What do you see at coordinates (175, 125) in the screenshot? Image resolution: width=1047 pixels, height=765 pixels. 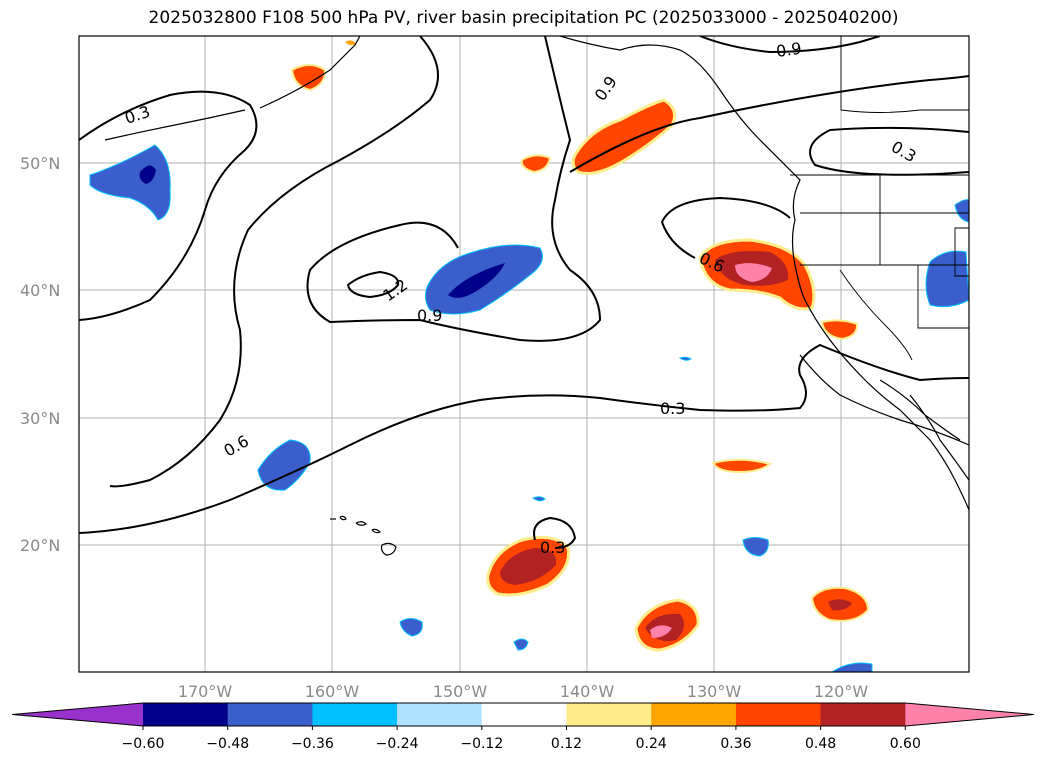 I see `aleutian-islands` at bounding box center [175, 125].